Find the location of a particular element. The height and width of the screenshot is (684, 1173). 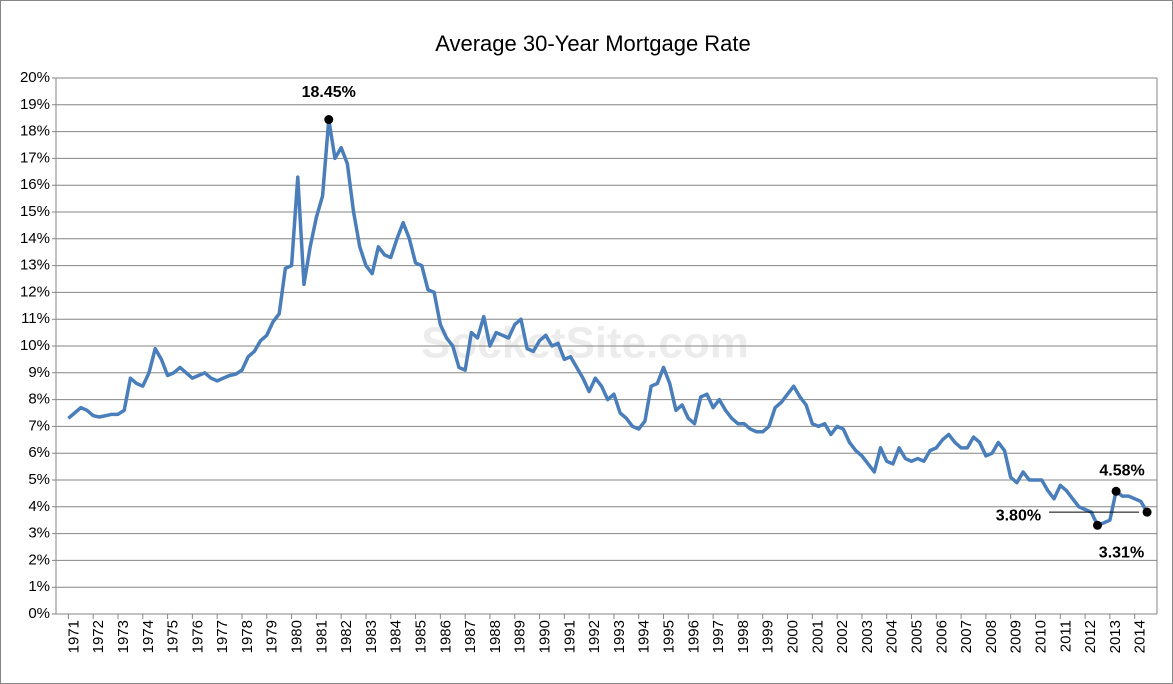

y-tick-label: 18% is located at coordinates (35, 131).